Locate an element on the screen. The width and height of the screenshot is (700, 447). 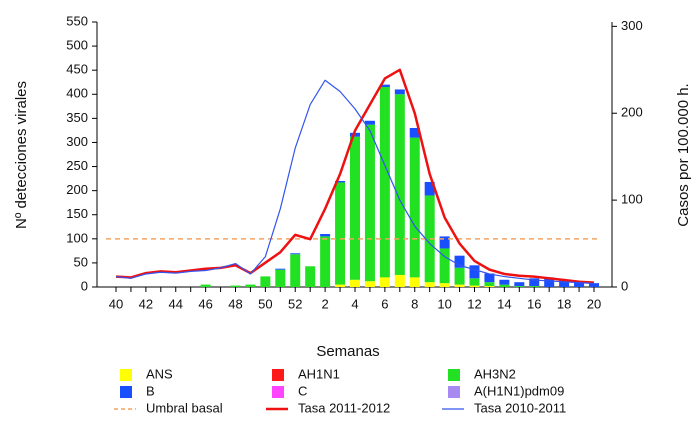
y-tick-label: 300 is located at coordinates (77, 141).